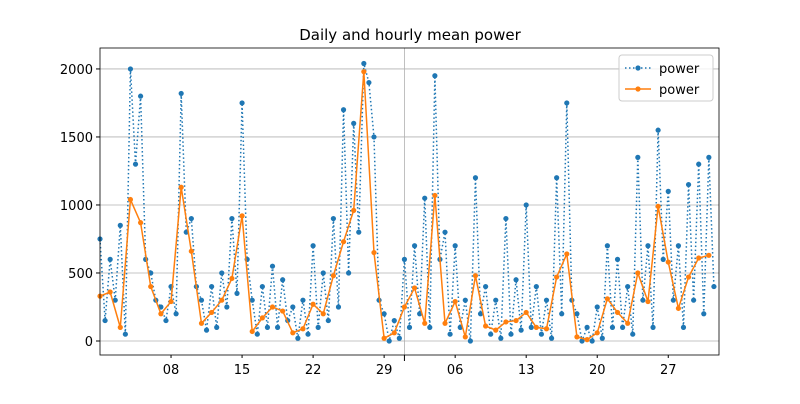 This screenshot has width=800, height=404. What do you see at coordinates (76, 206) in the screenshot?
I see `y-tick-label: 1000` at bounding box center [76, 206].